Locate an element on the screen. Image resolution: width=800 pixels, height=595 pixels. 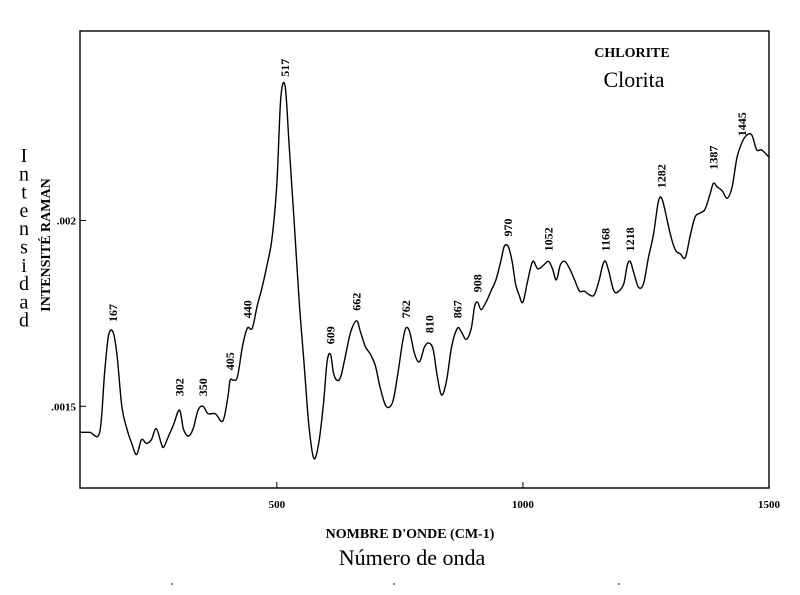
peak-label: 867 is located at coordinates (458, 309).